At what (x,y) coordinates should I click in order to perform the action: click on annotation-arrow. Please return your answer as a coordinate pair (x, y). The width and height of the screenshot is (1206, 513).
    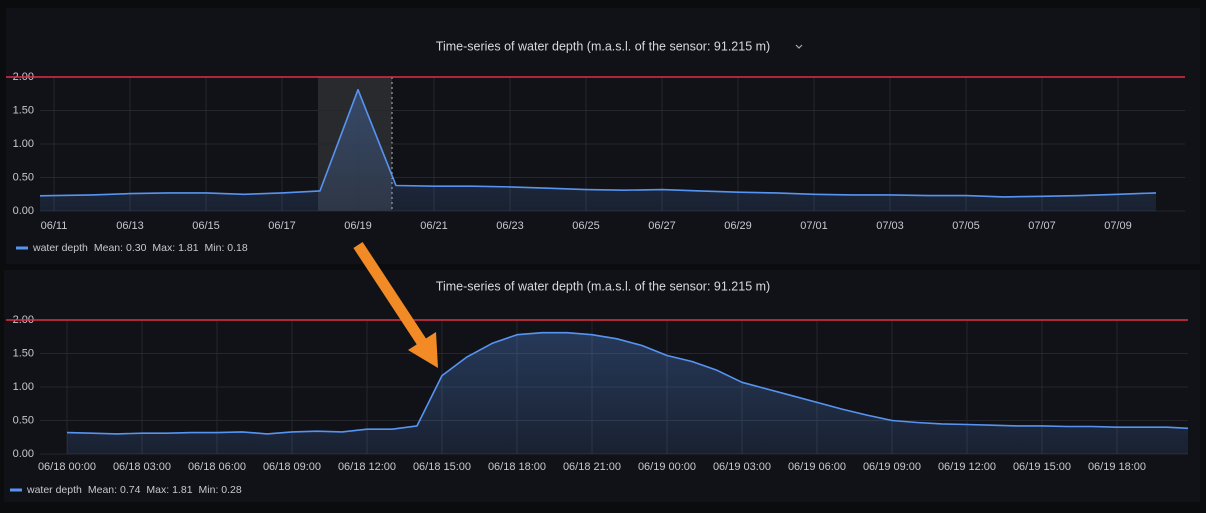
    Looking at the image, I should click on (395, 304).